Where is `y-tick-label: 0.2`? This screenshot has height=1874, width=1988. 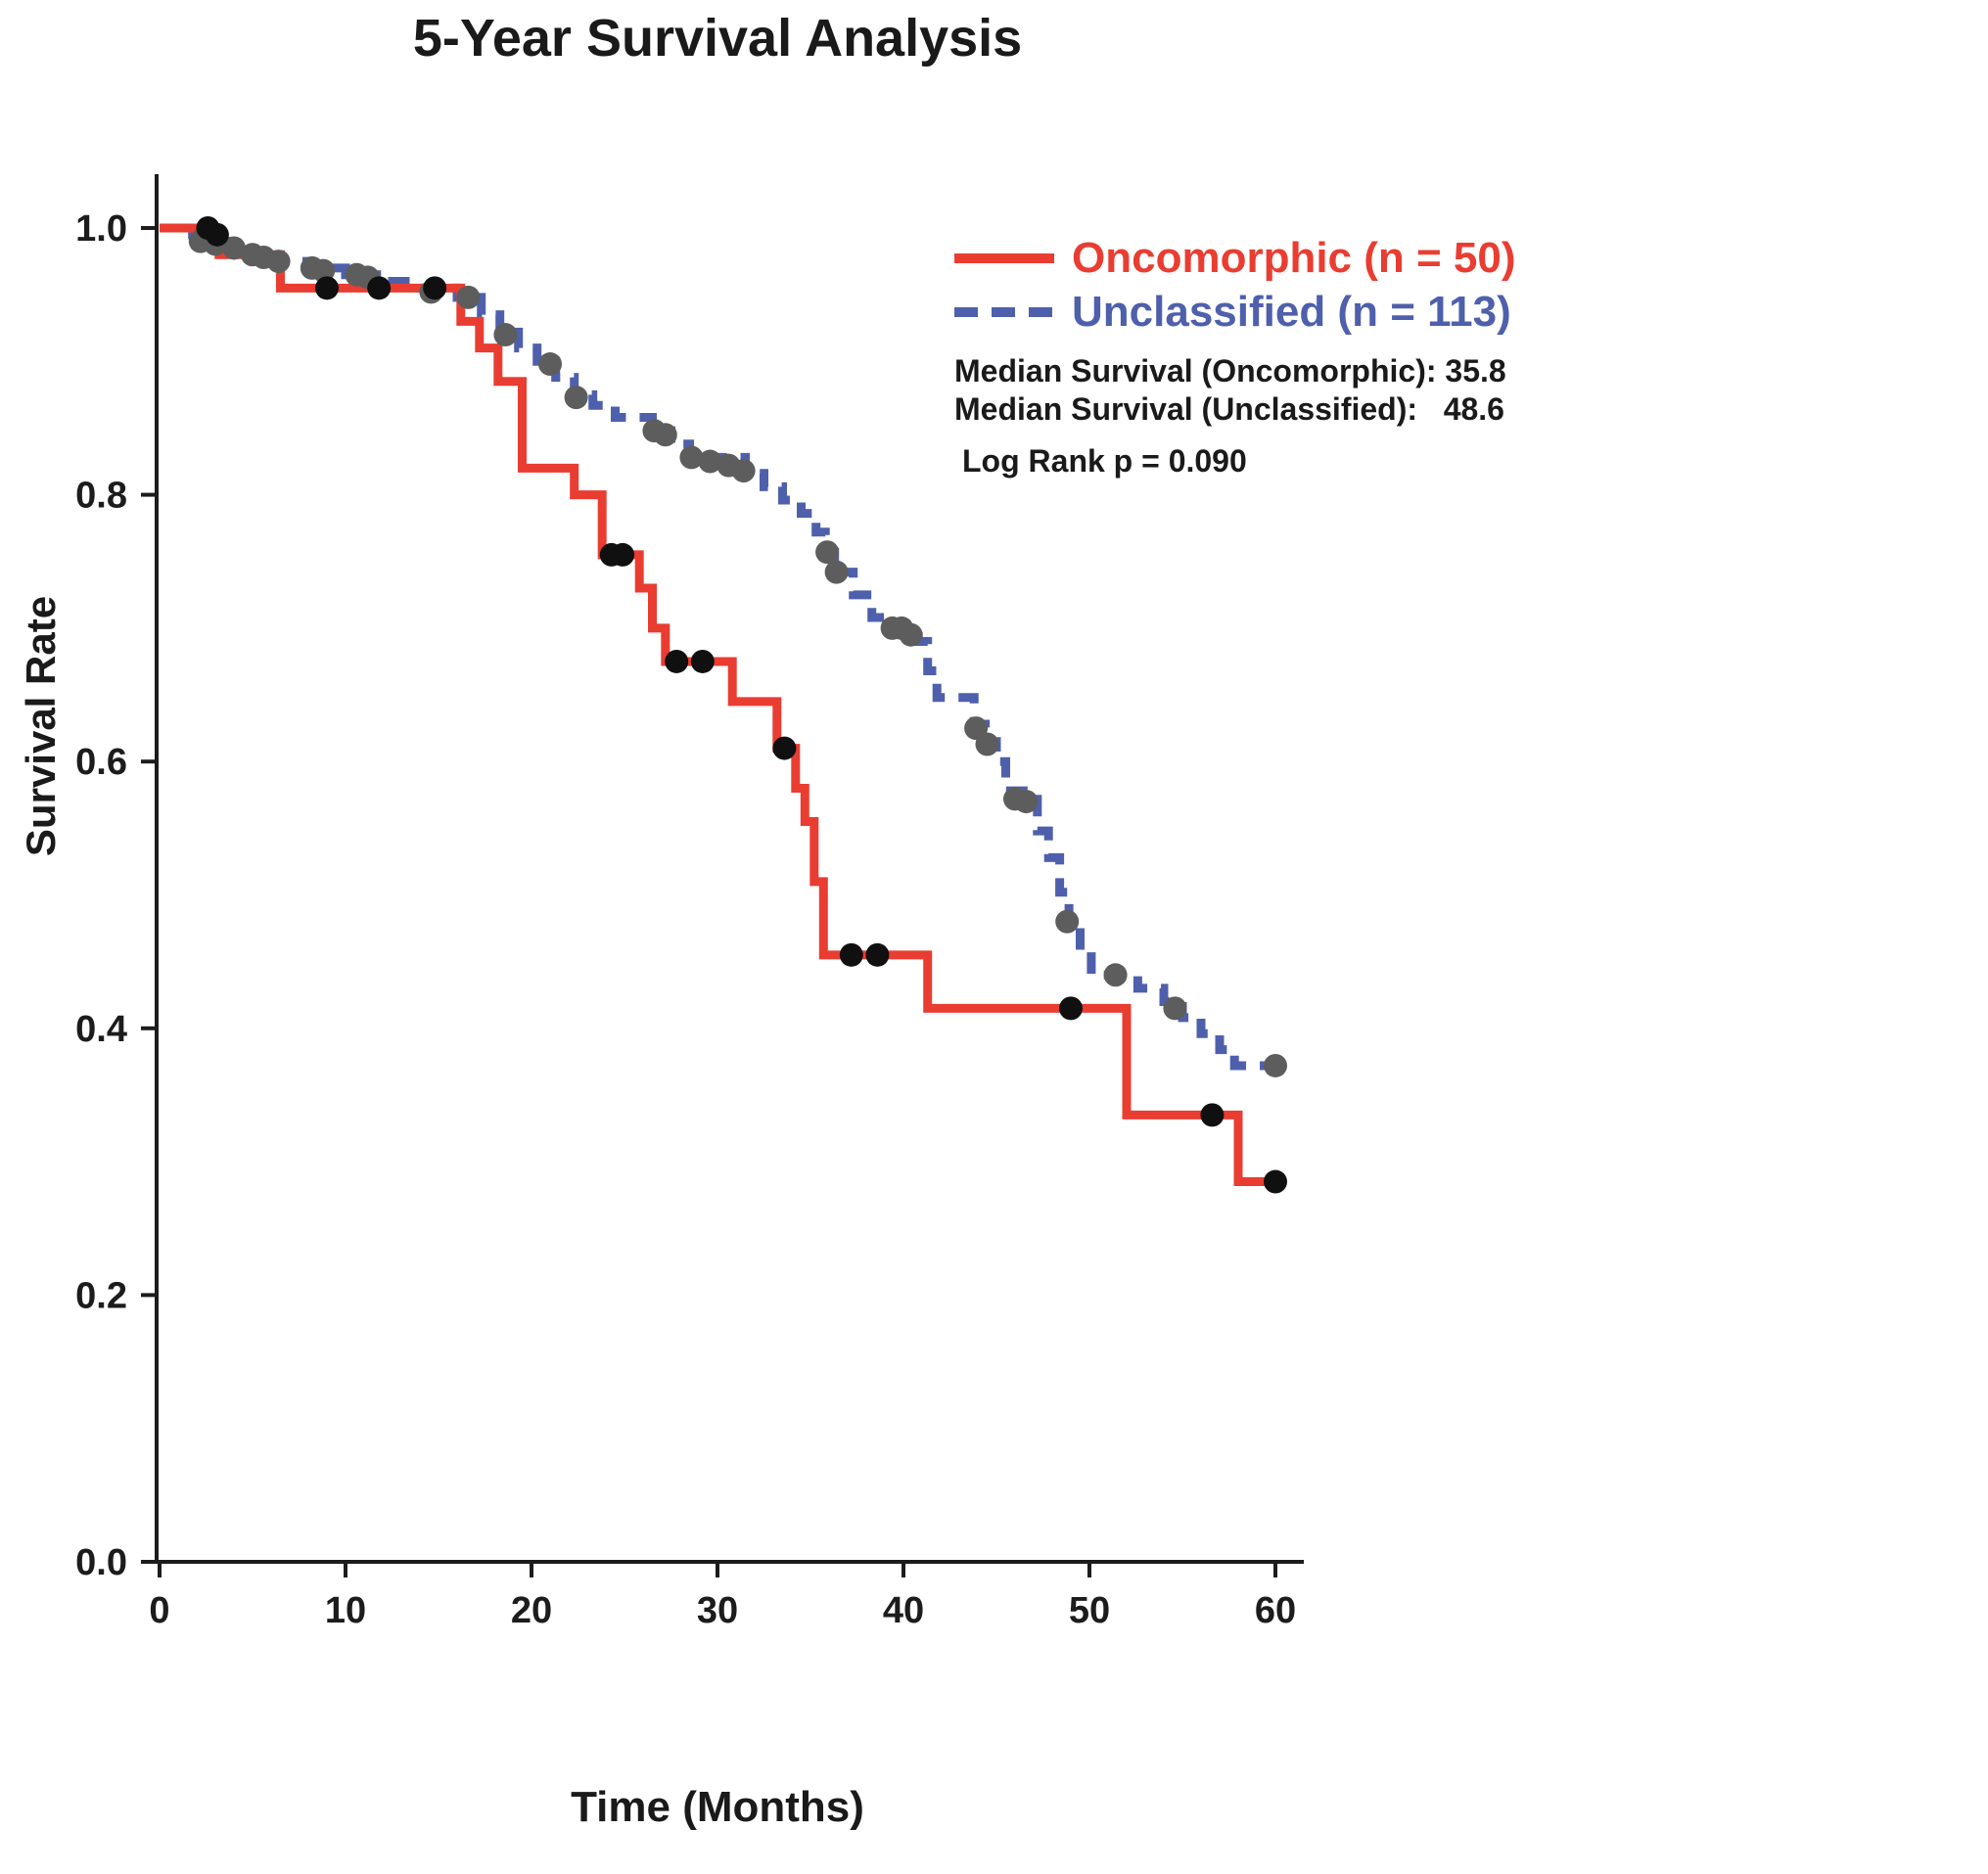 y-tick-label: 0.2 is located at coordinates (101, 1295).